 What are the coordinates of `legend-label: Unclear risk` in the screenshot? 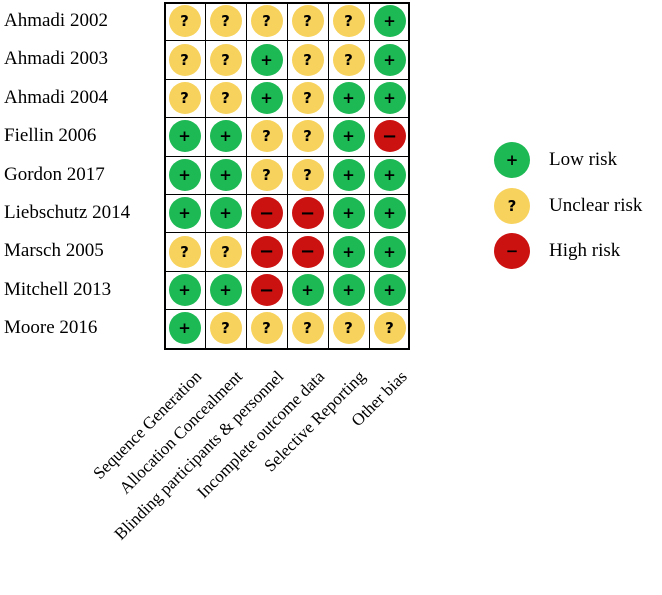 It's located at (596, 205).